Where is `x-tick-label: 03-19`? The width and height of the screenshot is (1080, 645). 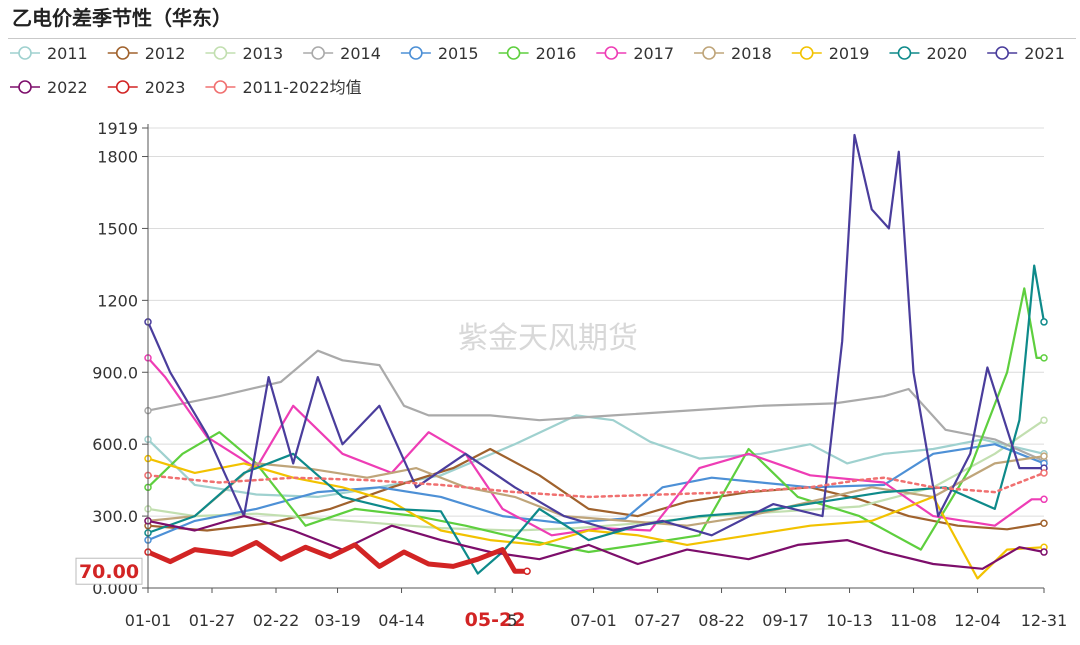
x-tick-label: 03-19 is located at coordinates (337, 620).